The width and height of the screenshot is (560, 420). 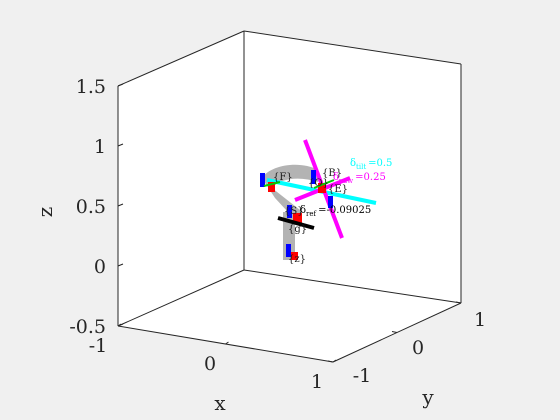 What do you see at coordinates (406, 344) in the screenshot?
I see `y-axis-ticks: -1 0 1` at bounding box center [406, 344].